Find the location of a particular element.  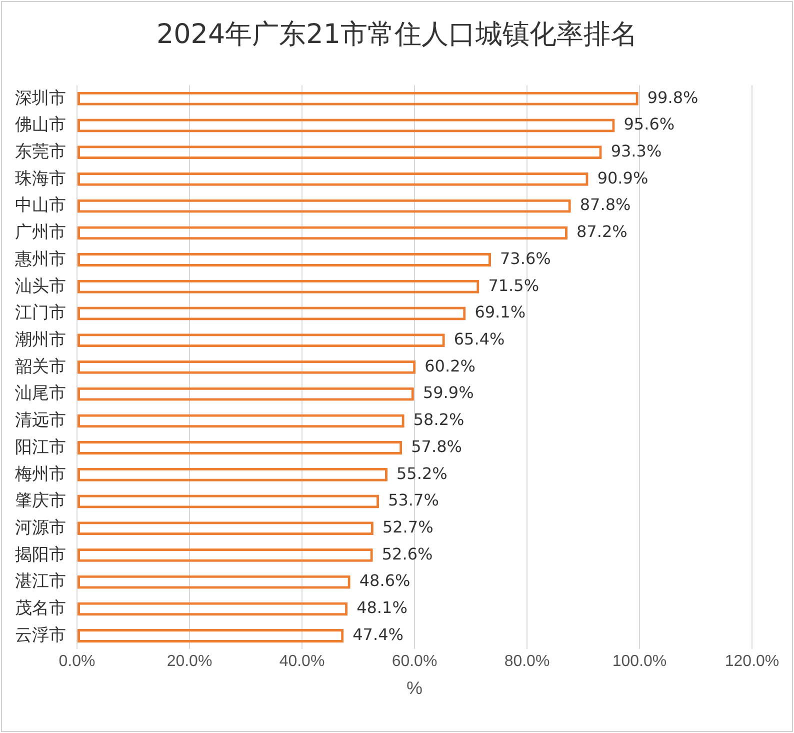

y-tick-label: 韶关市 is located at coordinates (40, 366).